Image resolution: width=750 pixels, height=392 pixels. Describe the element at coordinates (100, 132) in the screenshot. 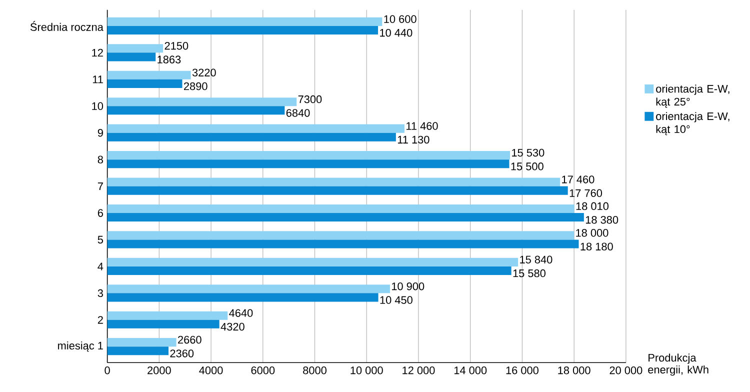

I see `y-tick-label: 9` at that location.